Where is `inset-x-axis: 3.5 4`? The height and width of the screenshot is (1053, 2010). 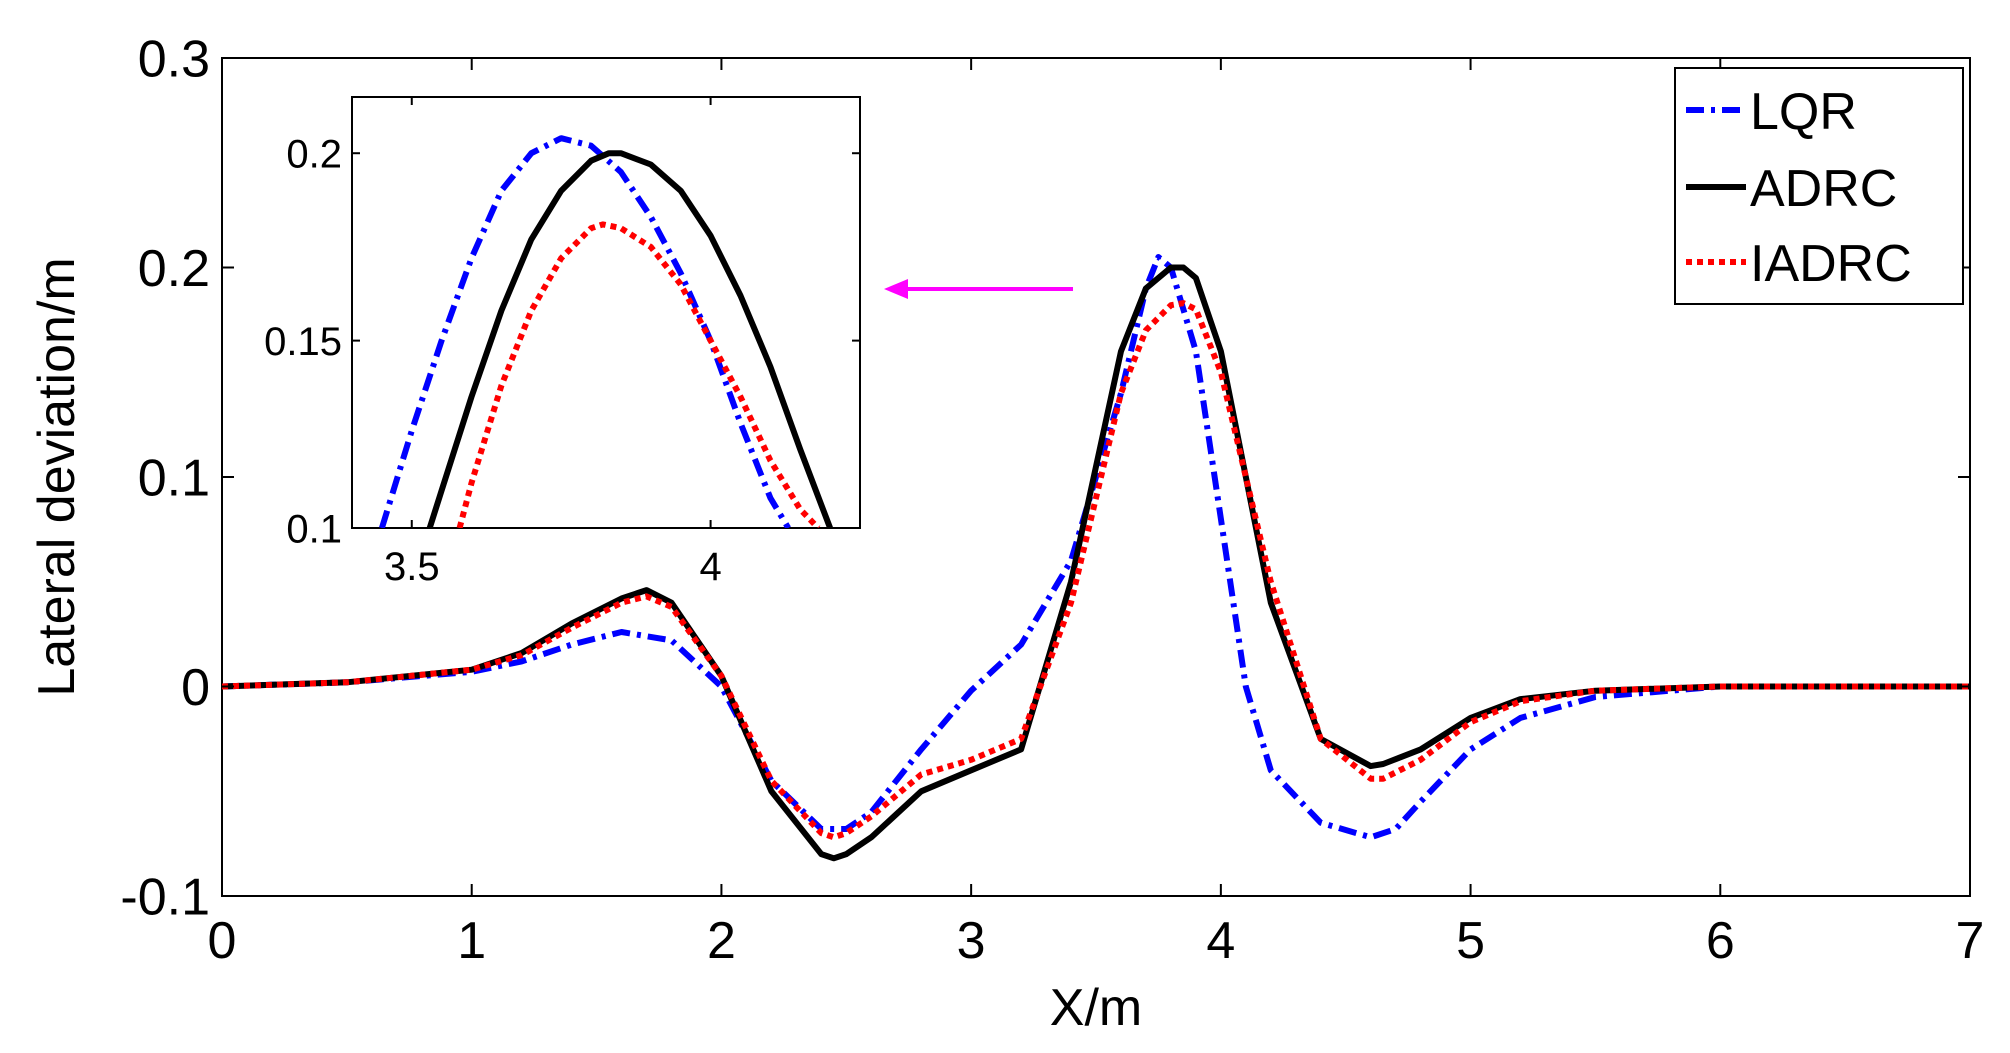
inset-x-axis: 3.5 4 is located at coordinates (553, 343).